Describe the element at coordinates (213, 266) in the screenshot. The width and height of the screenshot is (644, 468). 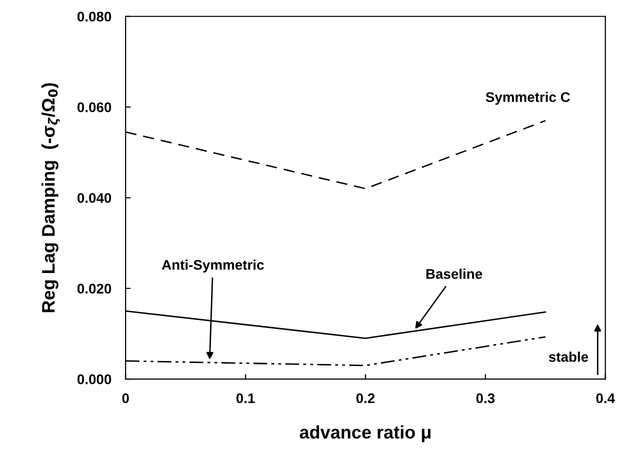
I see `text: Anti-Symmetric` at that location.